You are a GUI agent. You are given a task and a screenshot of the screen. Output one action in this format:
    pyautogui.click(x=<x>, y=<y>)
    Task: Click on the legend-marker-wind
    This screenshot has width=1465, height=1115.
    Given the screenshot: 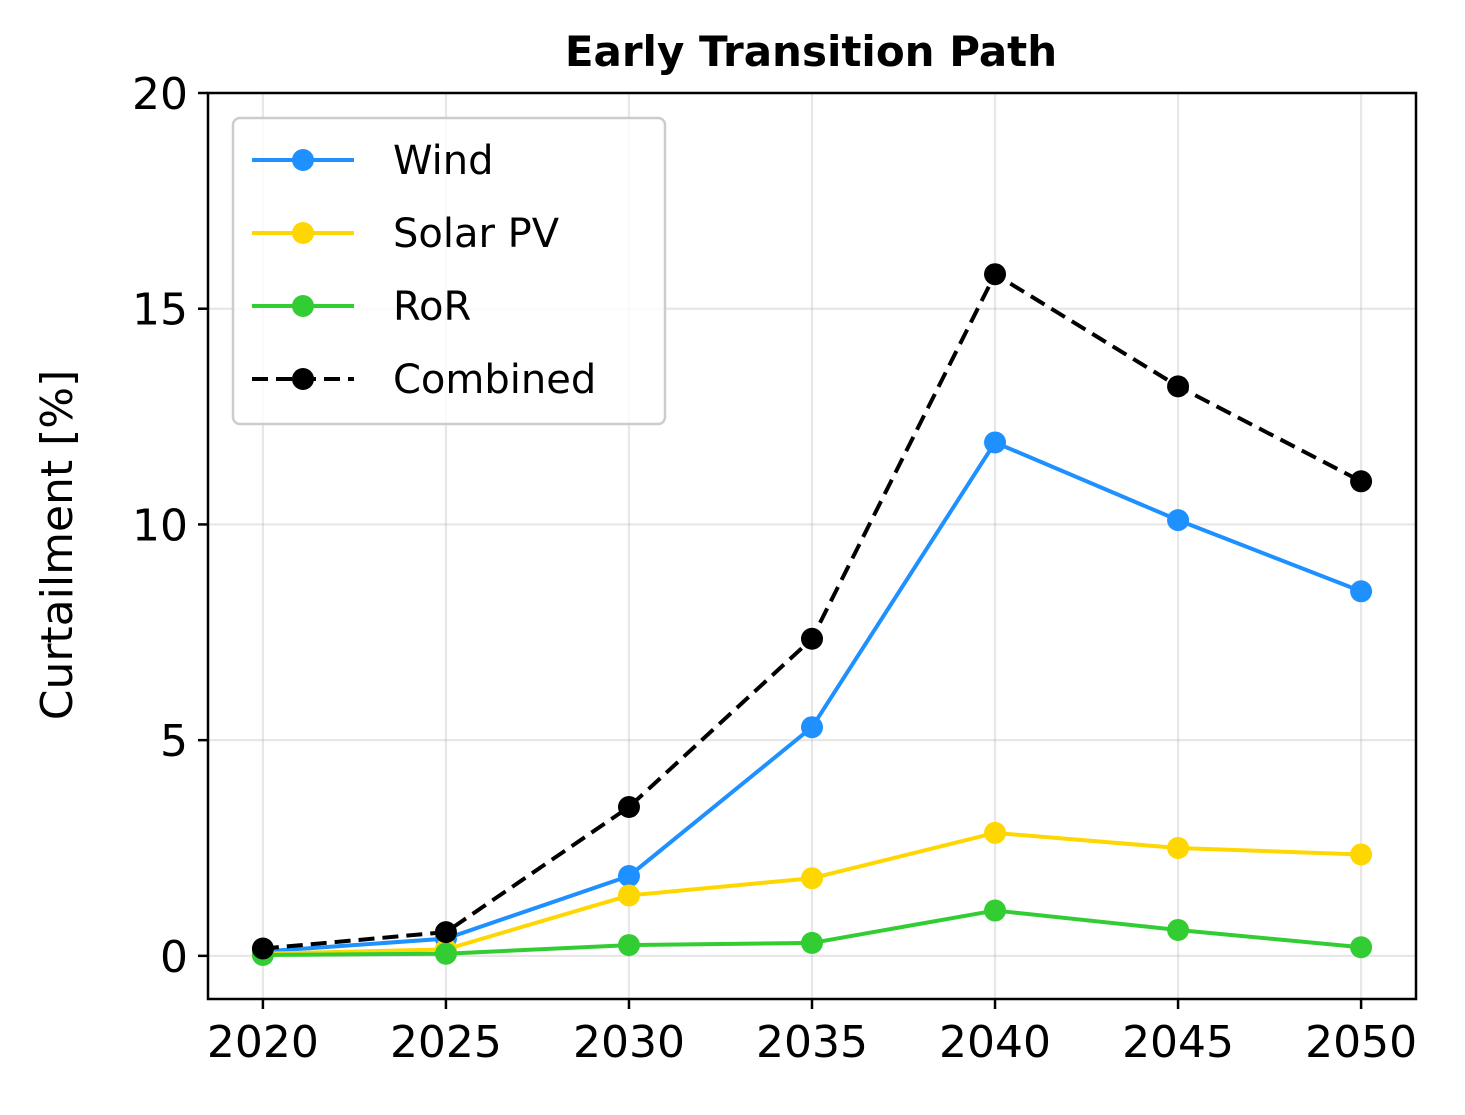 What is the action you would take?
    pyautogui.click(x=303, y=160)
    